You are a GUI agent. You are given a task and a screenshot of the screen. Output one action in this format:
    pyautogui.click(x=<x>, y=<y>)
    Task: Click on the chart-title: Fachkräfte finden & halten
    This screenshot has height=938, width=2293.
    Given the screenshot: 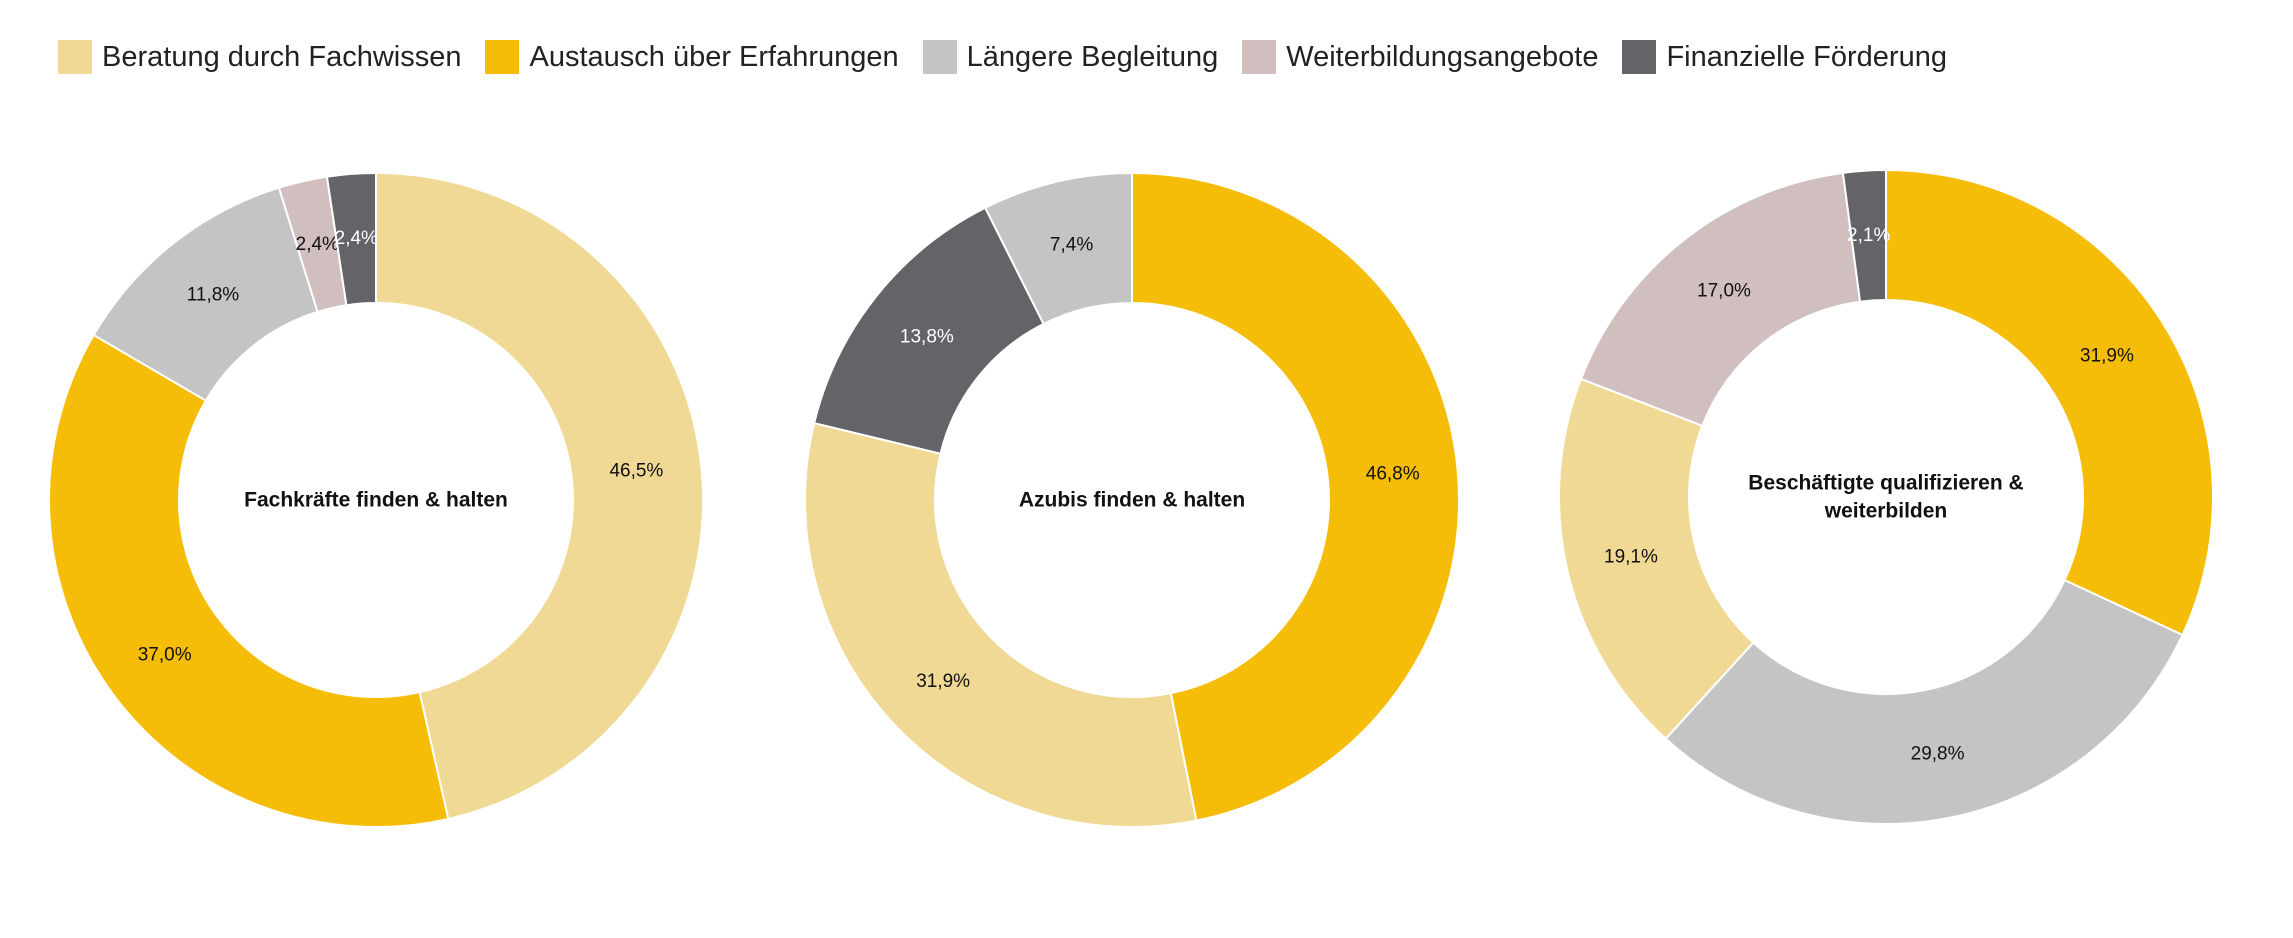 What is the action you would take?
    pyautogui.click(x=376, y=500)
    